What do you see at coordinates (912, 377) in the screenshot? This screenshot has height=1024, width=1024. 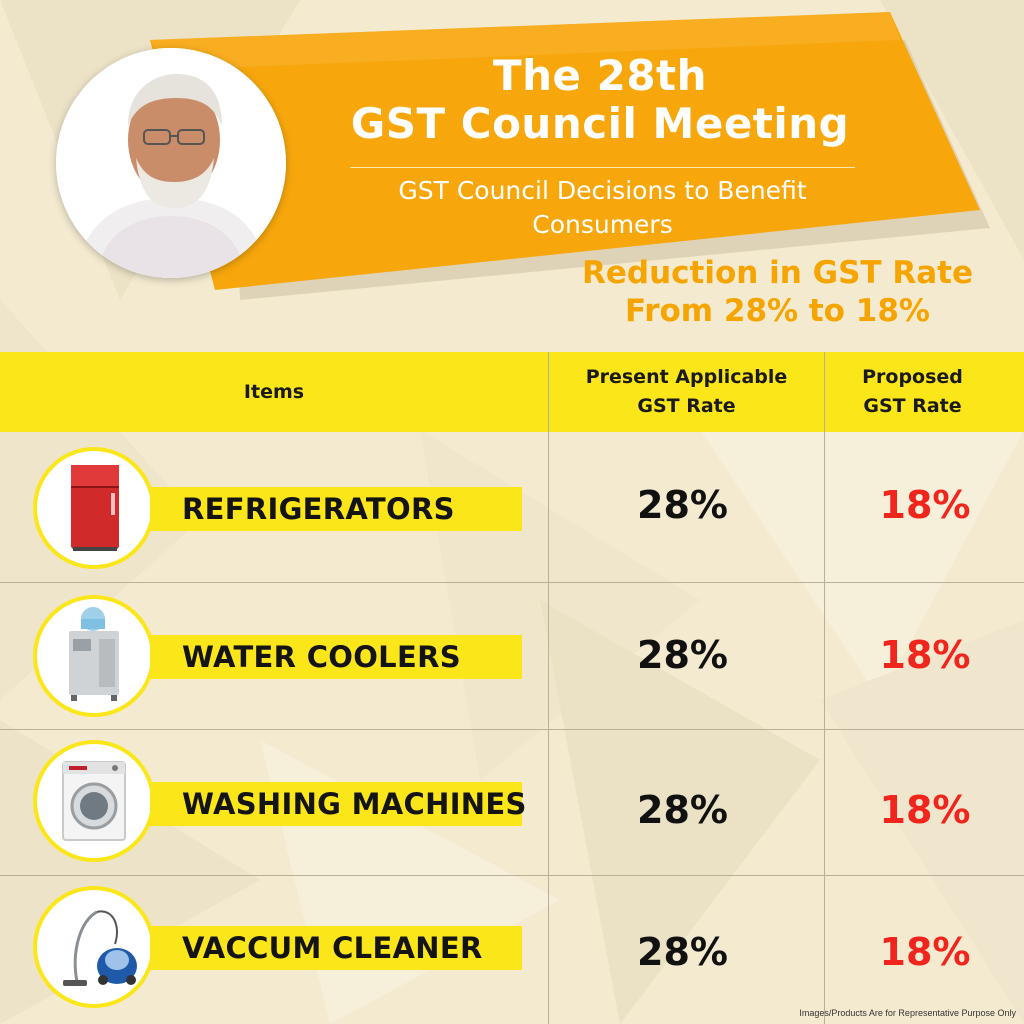 I see `header-proposed-line-1: Proposed` at bounding box center [912, 377].